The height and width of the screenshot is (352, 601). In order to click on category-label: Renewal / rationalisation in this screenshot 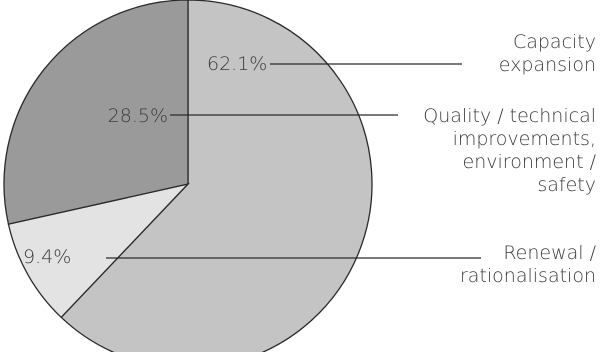, I will do `click(528, 264)`.